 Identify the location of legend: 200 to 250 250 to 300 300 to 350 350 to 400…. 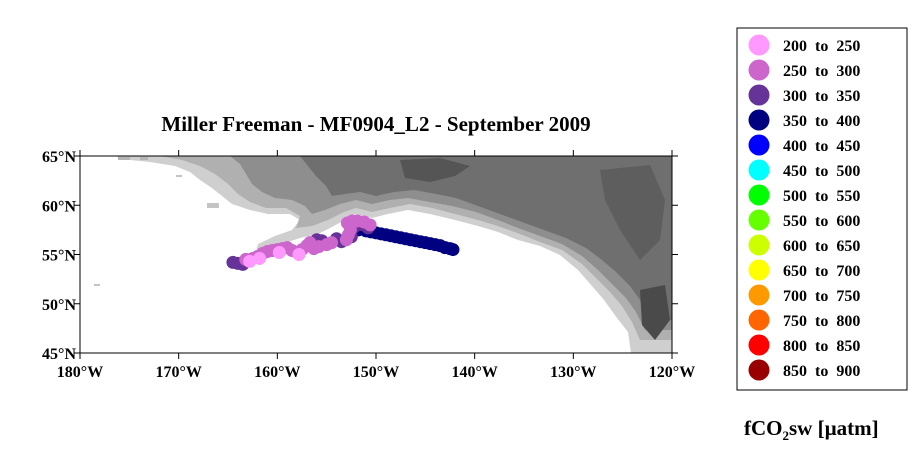
(822, 209).